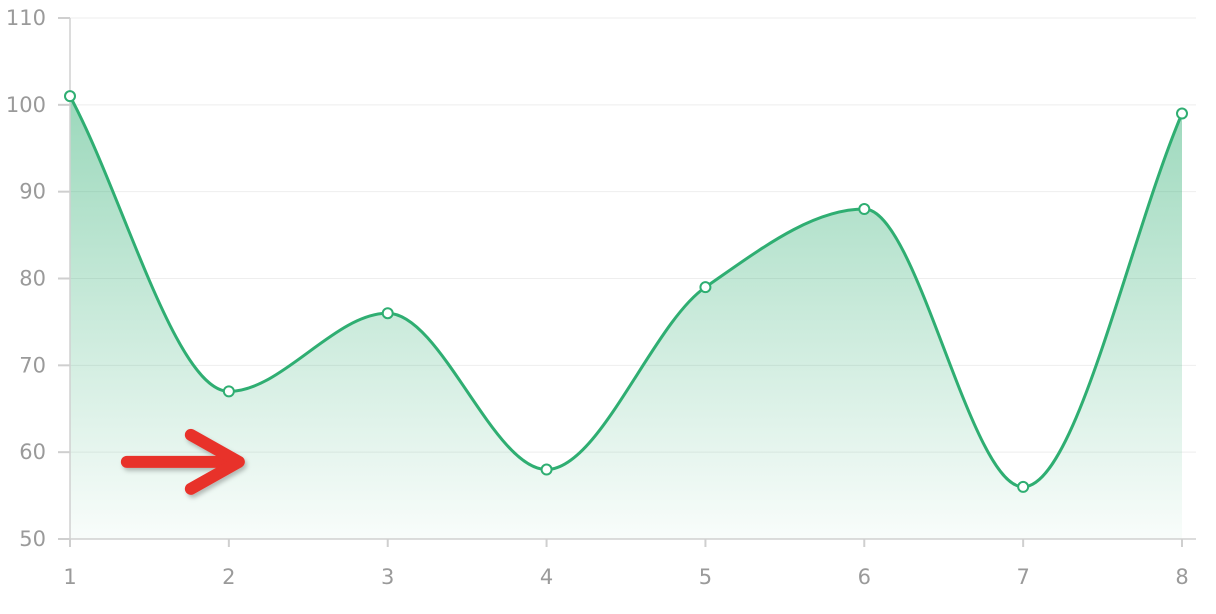 This screenshot has width=1216, height=614. I want to click on y-tick-label-50: 50, so click(32, 539).